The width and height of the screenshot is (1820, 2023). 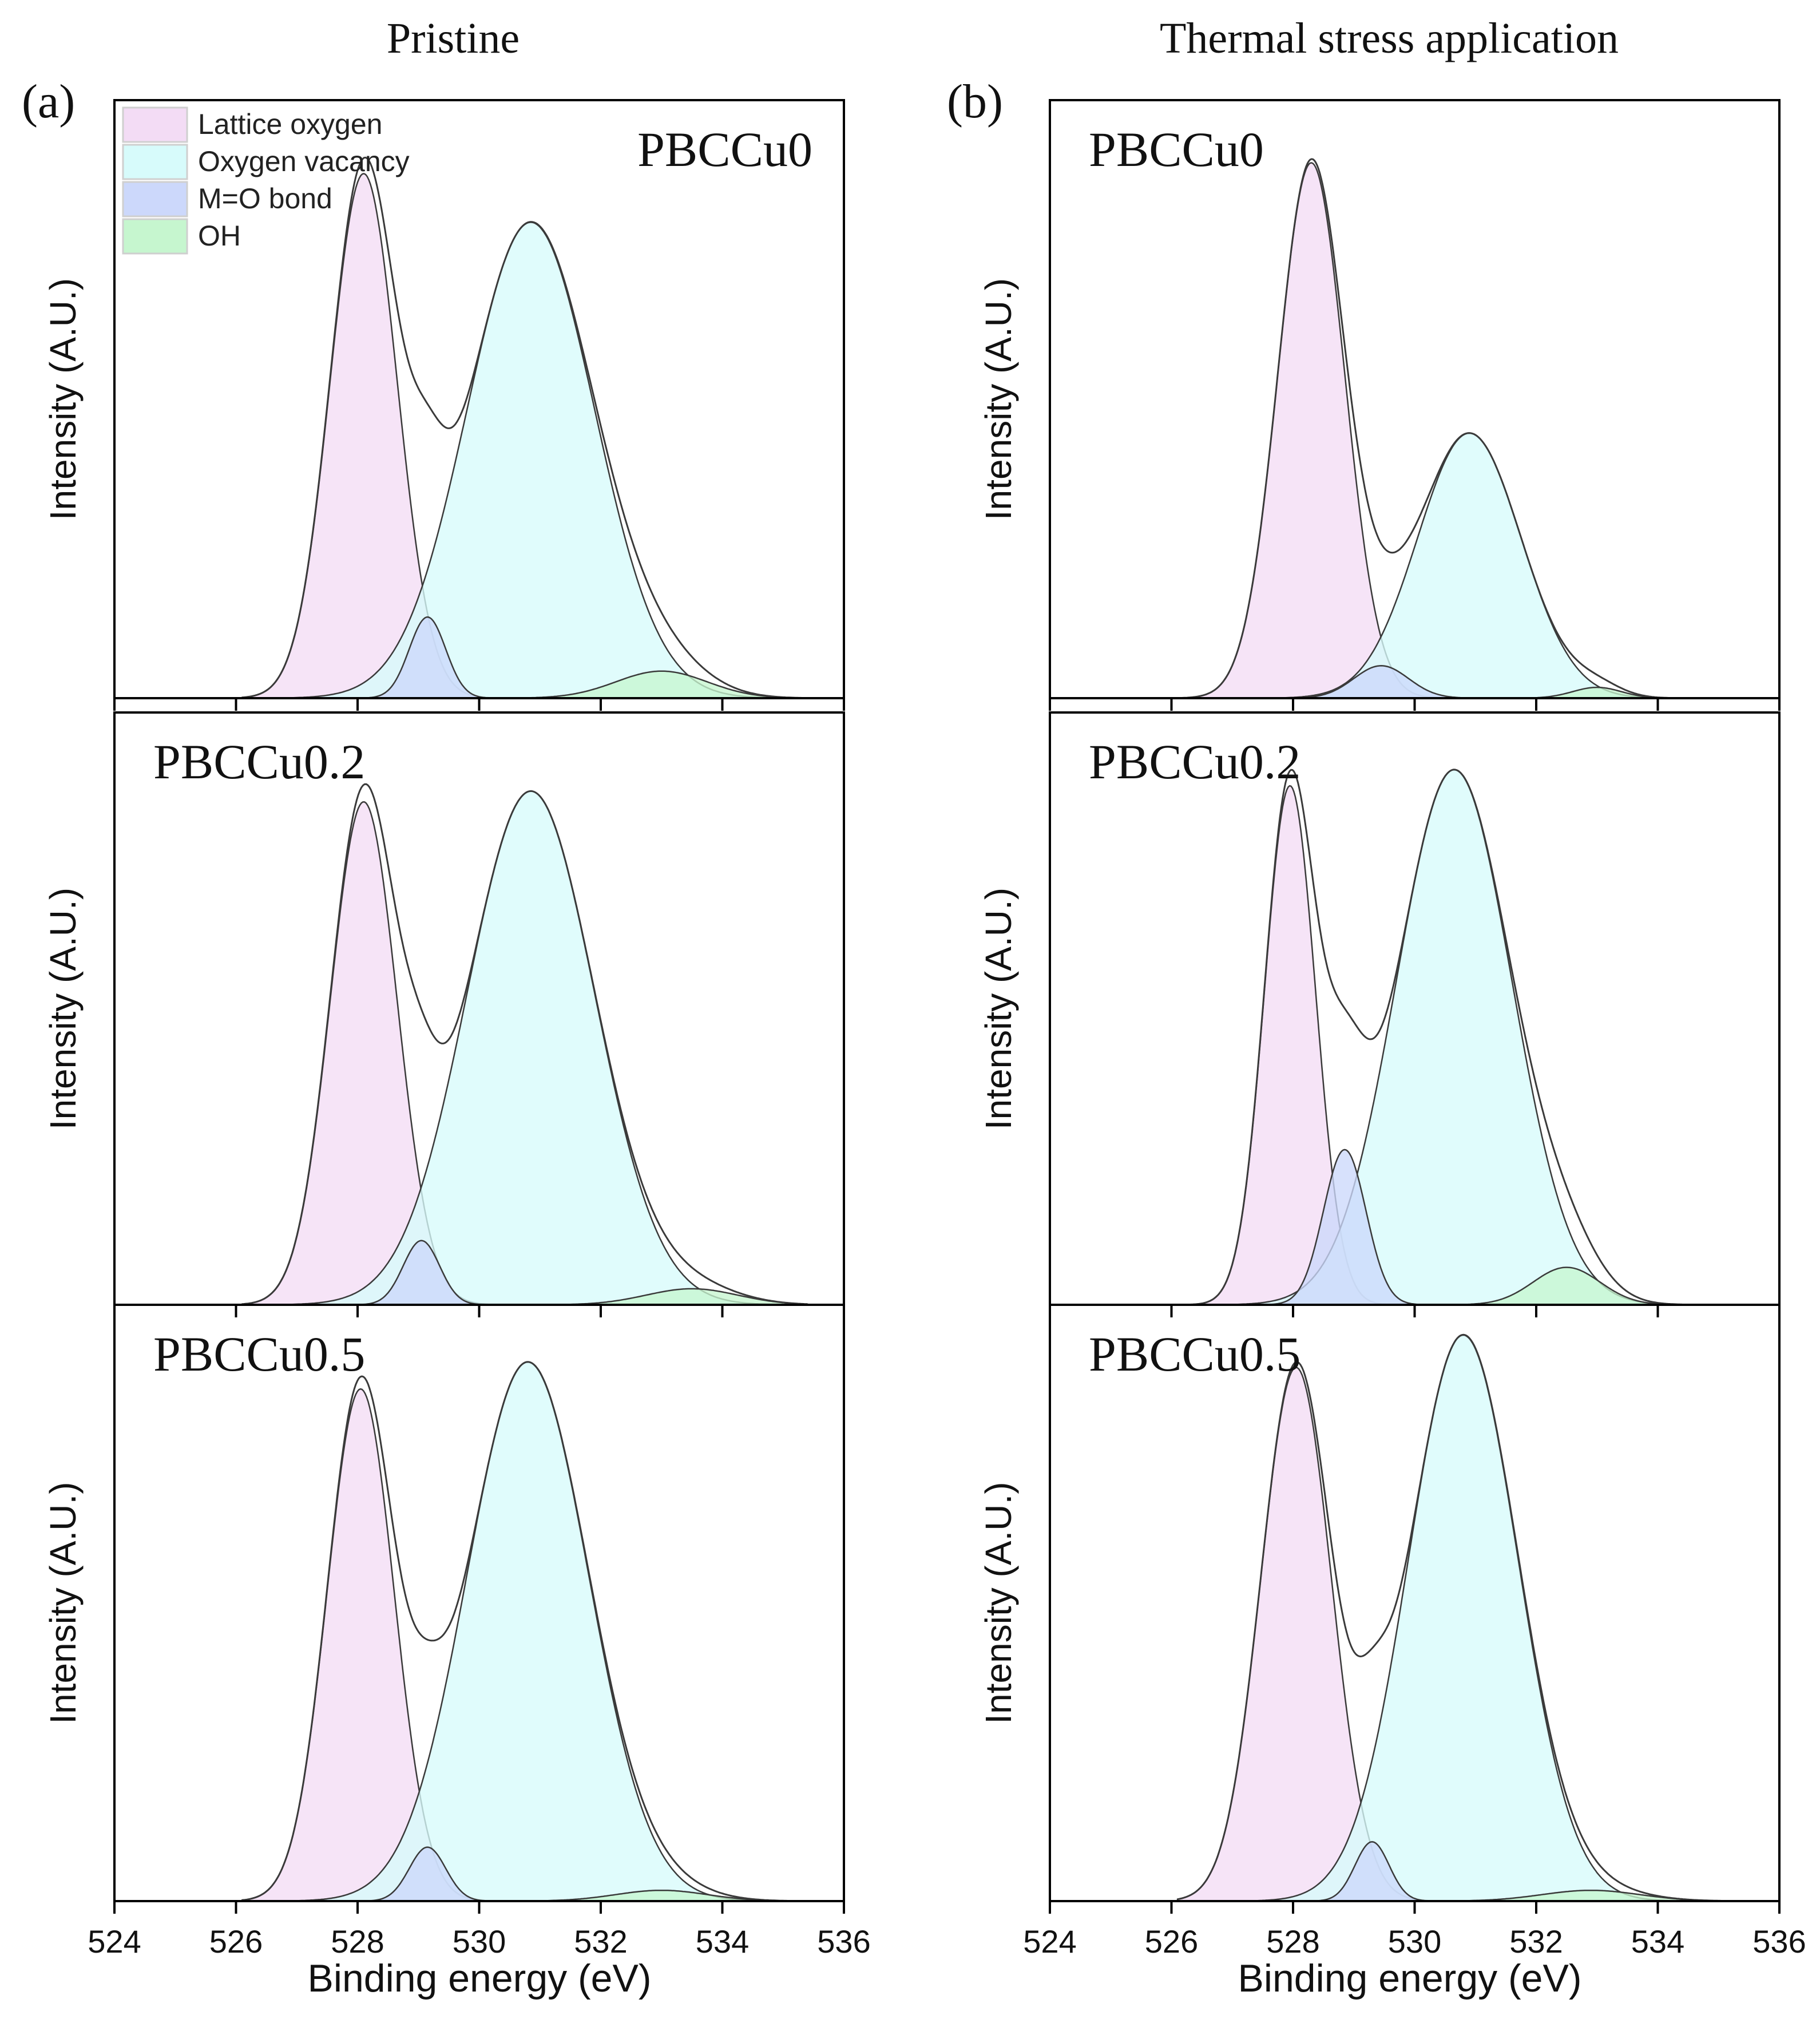 What do you see at coordinates (155, 236) in the screenshot?
I see `legend-swatch-oh` at bounding box center [155, 236].